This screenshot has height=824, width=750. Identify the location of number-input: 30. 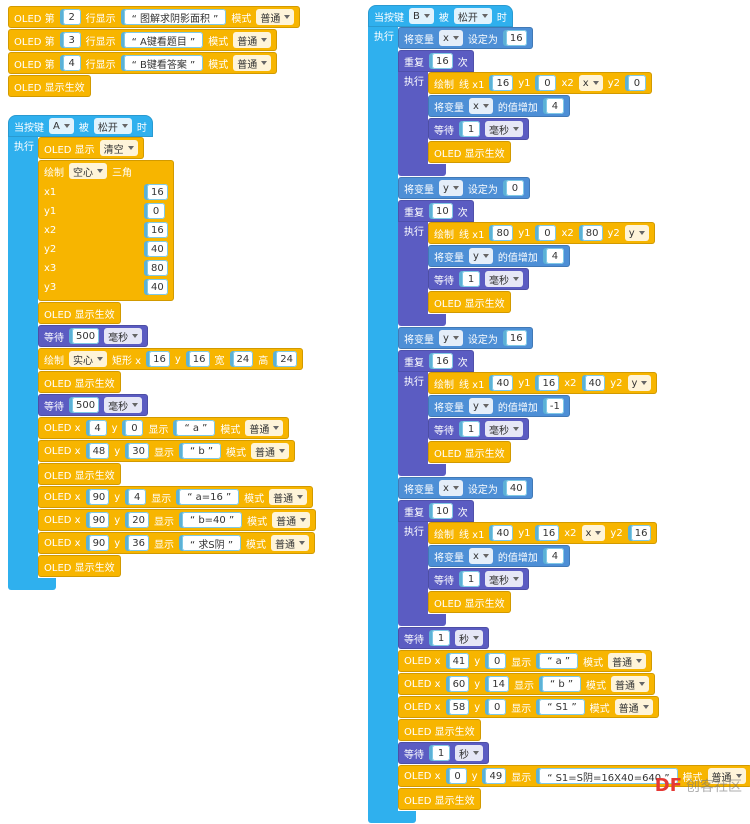
(138, 451).